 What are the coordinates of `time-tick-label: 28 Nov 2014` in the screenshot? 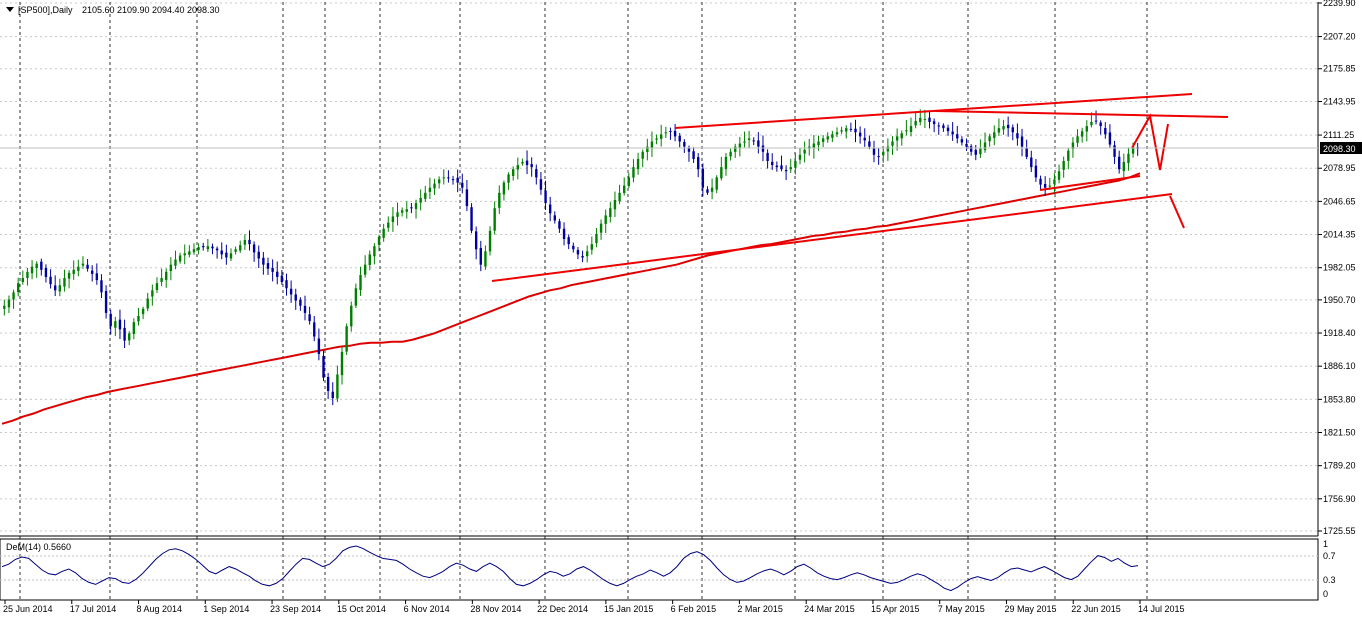 It's located at (495, 609).